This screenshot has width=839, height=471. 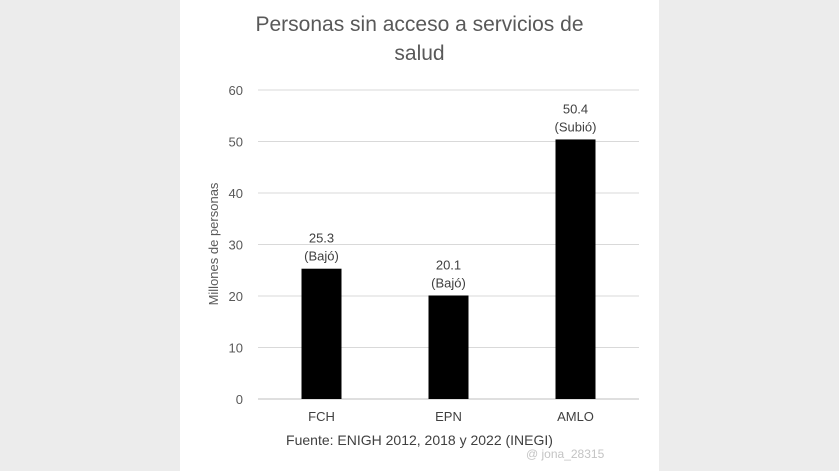 I want to click on y-tick-label: 60, so click(x=236, y=90).